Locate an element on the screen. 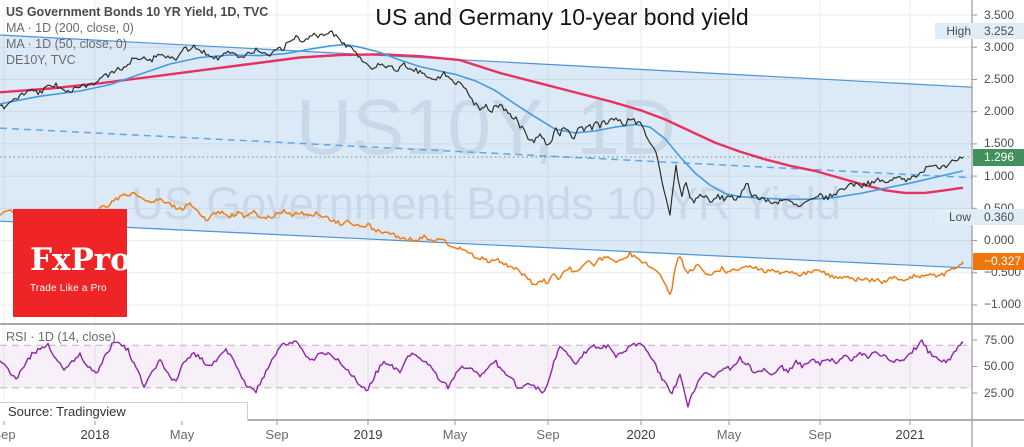 Image resolution: width=1024 pixels, height=447 pixels. time-tick-label: 2021 is located at coordinates (910, 434).